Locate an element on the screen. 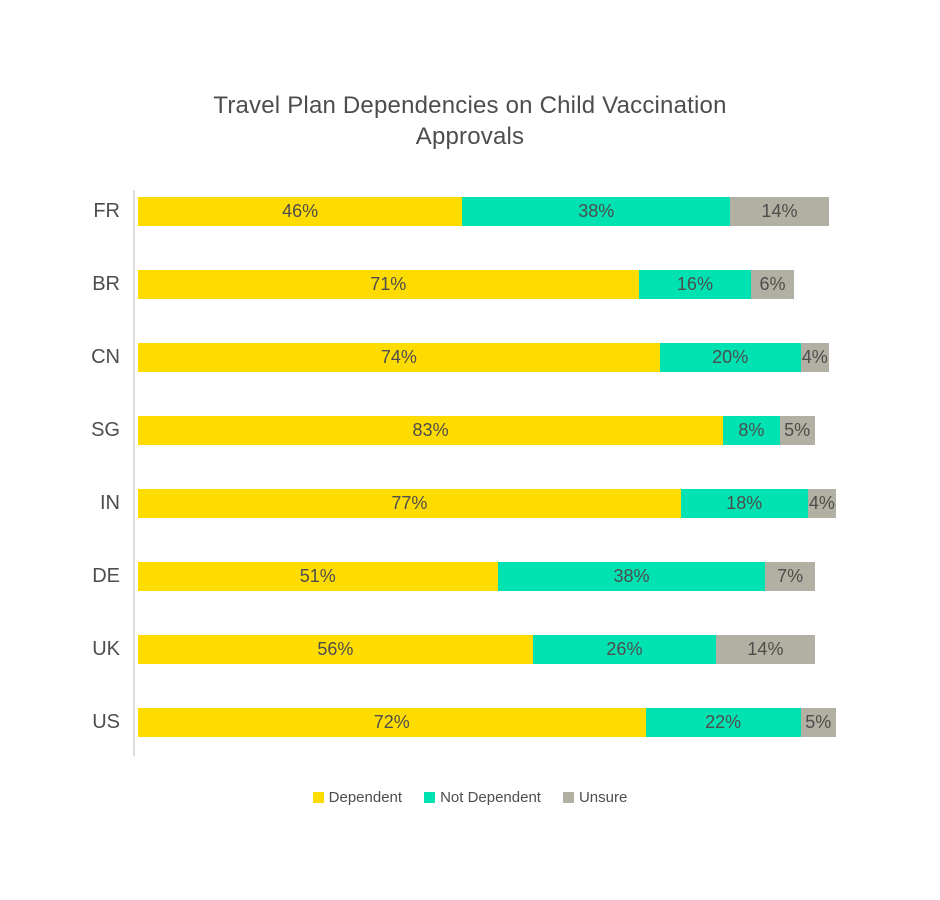 This screenshot has height=900, width=940. stacked-bar: 51% 38% 7% is located at coordinates (476, 576).